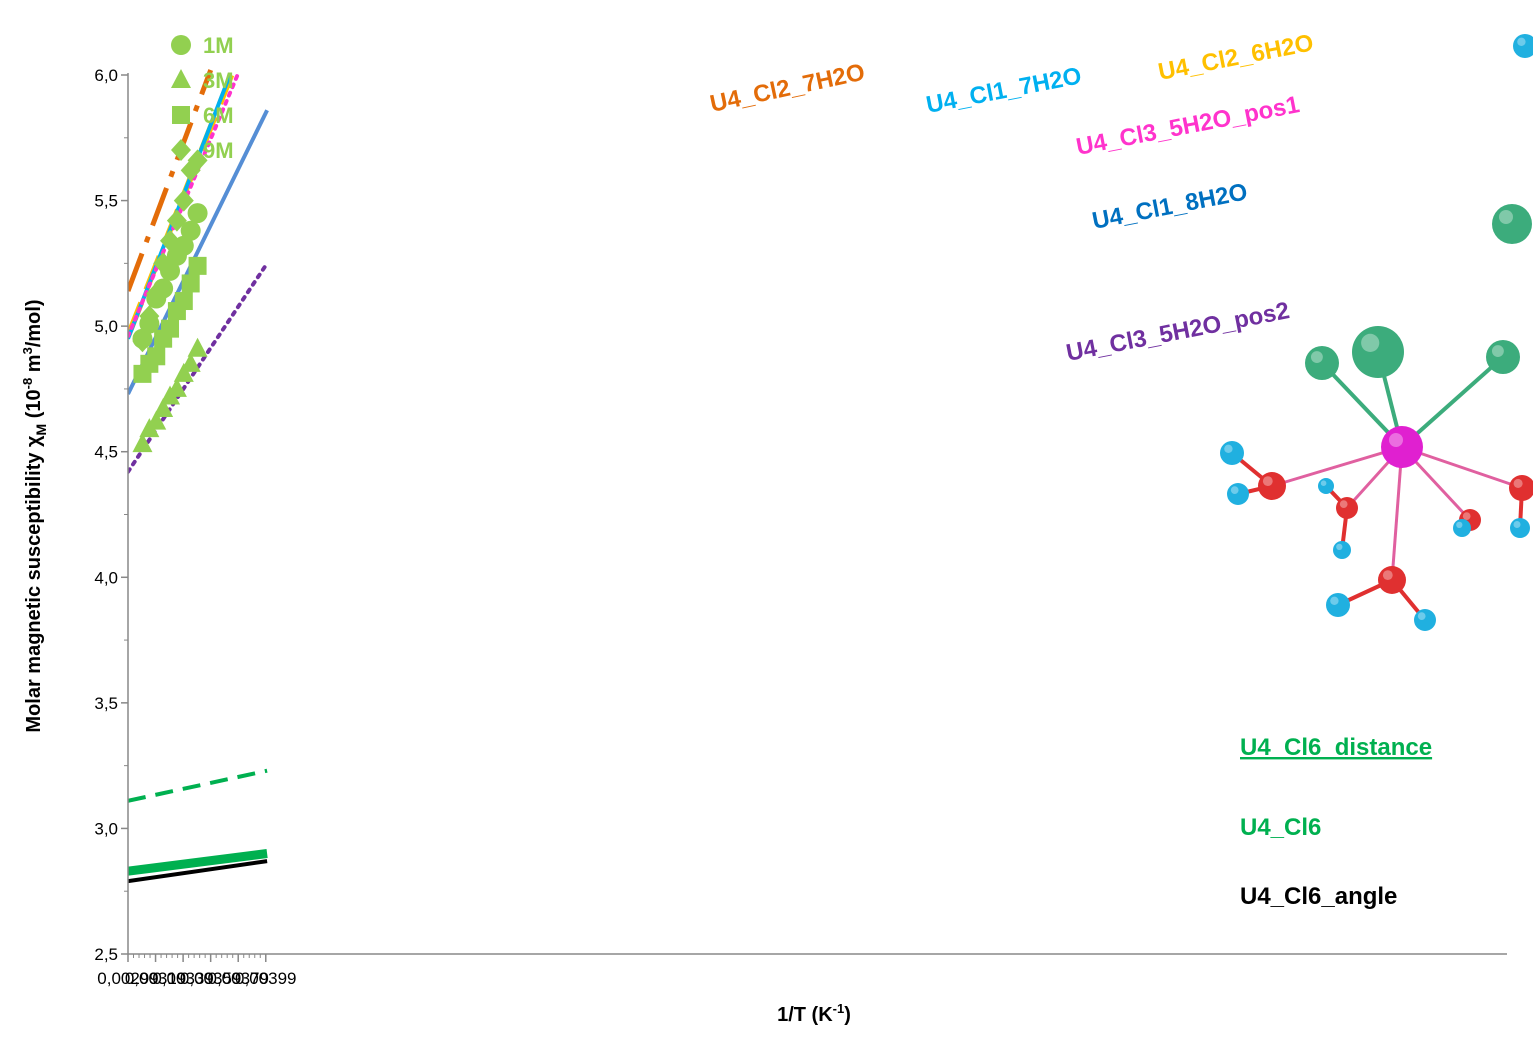  I want to click on series-label-U4_Cl6: U4_Cl6, so click(1280, 827).